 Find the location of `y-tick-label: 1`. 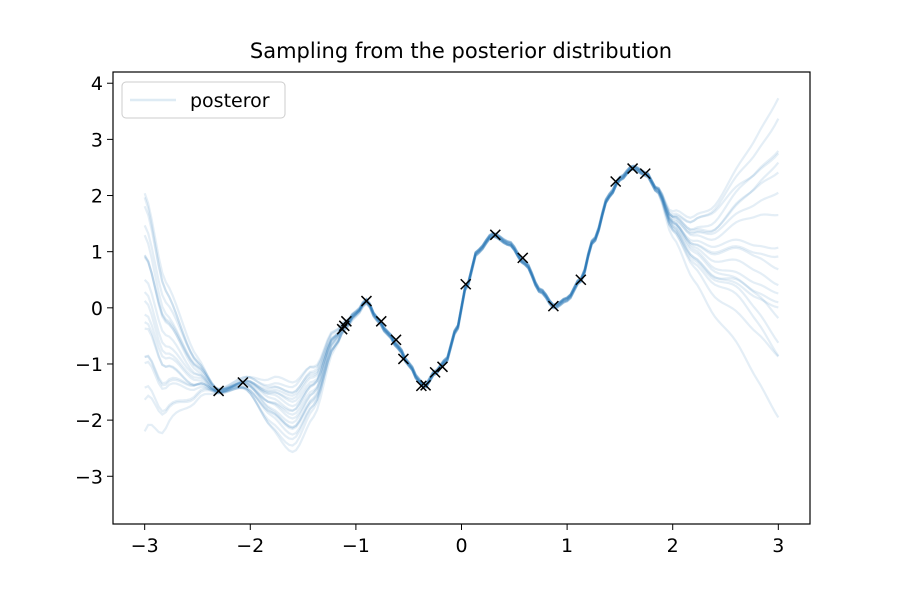

y-tick-label: 1 is located at coordinates (97, 253).